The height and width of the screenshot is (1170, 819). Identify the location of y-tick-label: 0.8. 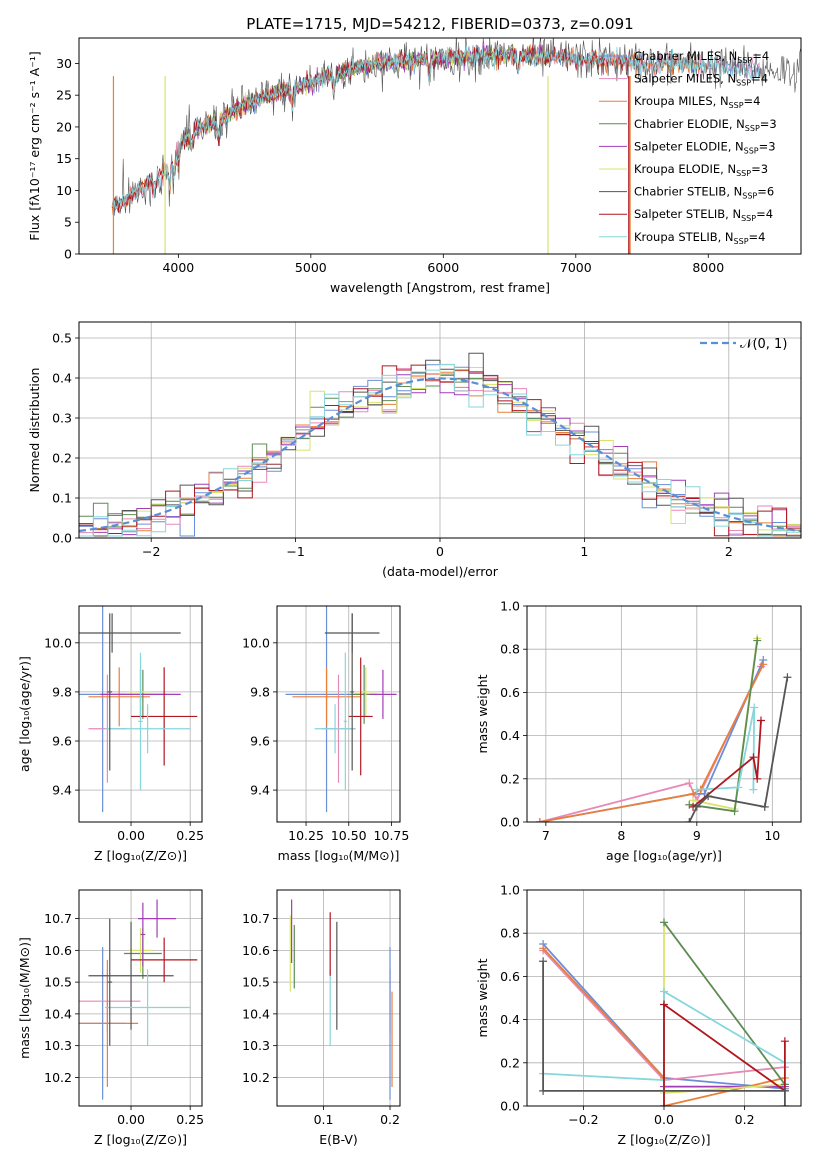
(510, 933).